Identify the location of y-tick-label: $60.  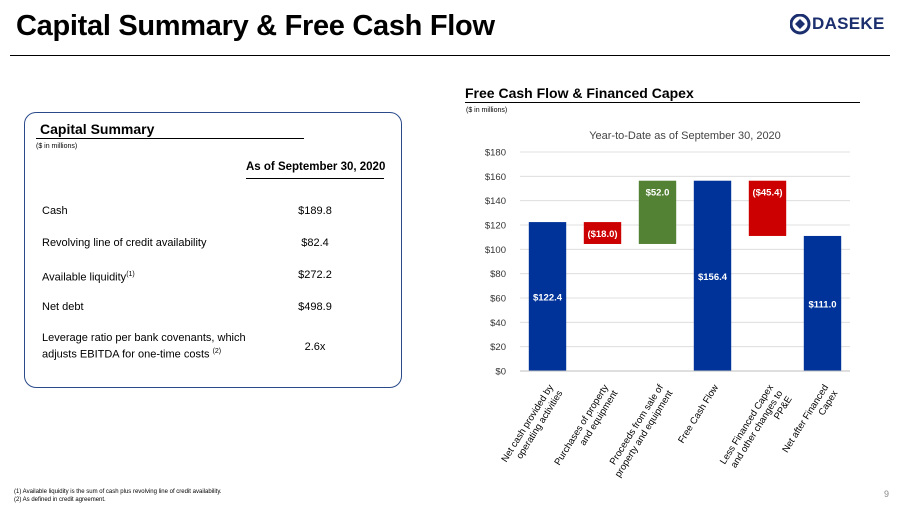
(498, 299).